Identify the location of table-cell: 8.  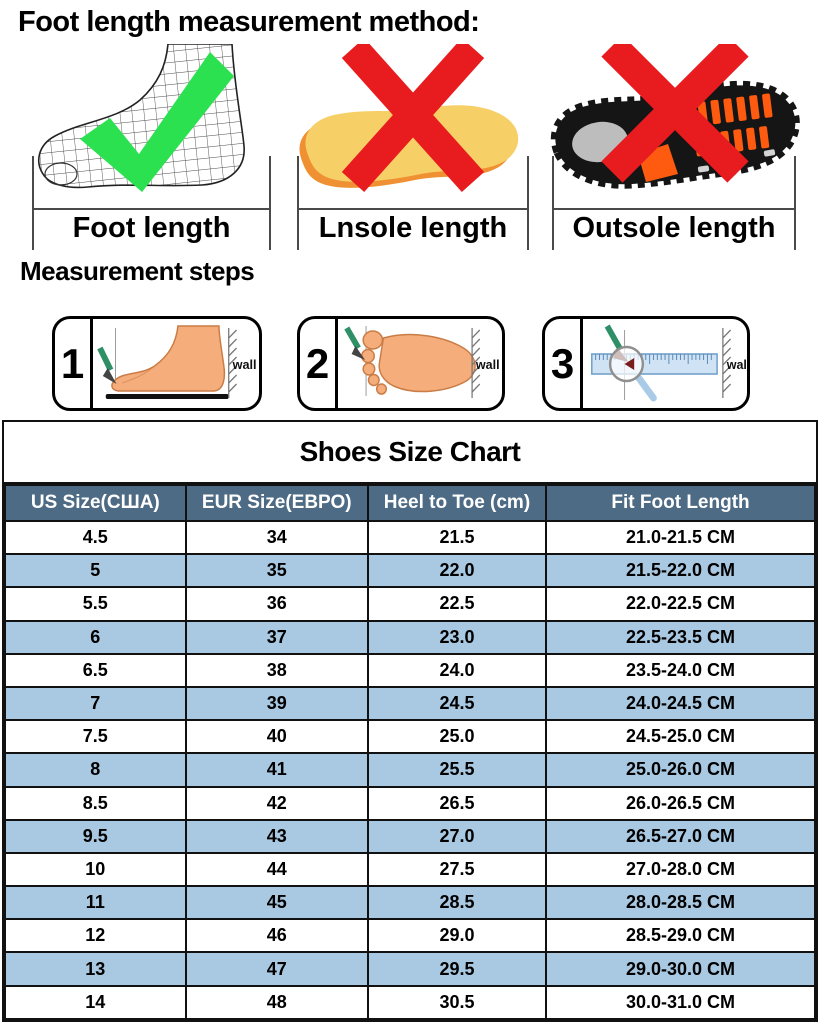
(95, 770).